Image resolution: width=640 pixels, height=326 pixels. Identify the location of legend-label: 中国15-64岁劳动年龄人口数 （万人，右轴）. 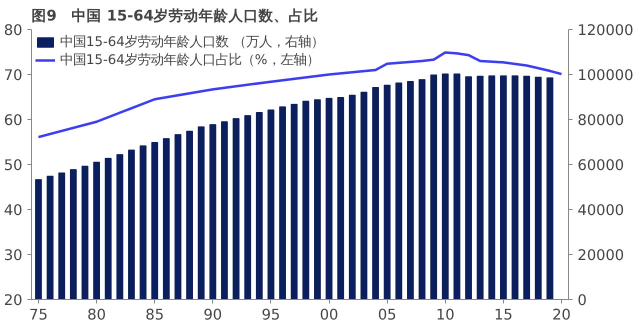
(192, 42).